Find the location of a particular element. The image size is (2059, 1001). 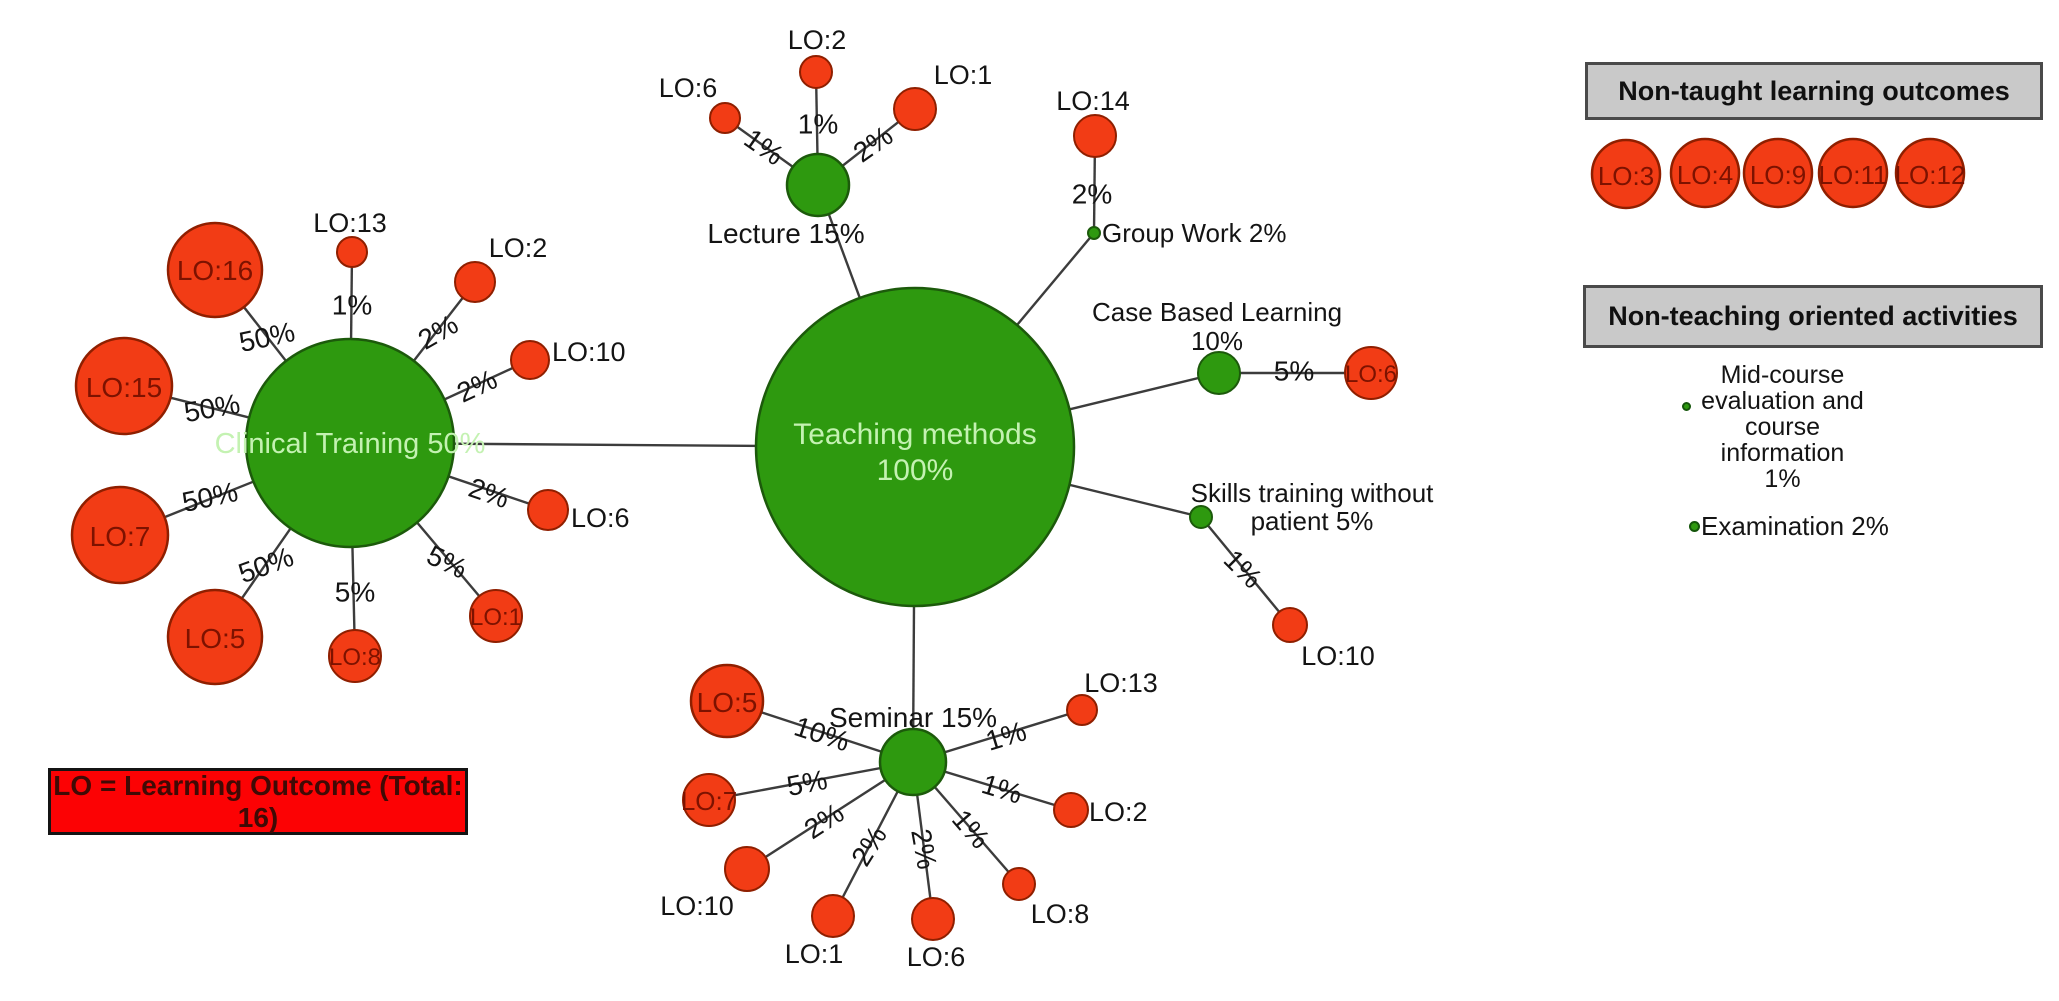

clinical-lo8-label-line-0: LO:8 is located at coordinates (355, 657).